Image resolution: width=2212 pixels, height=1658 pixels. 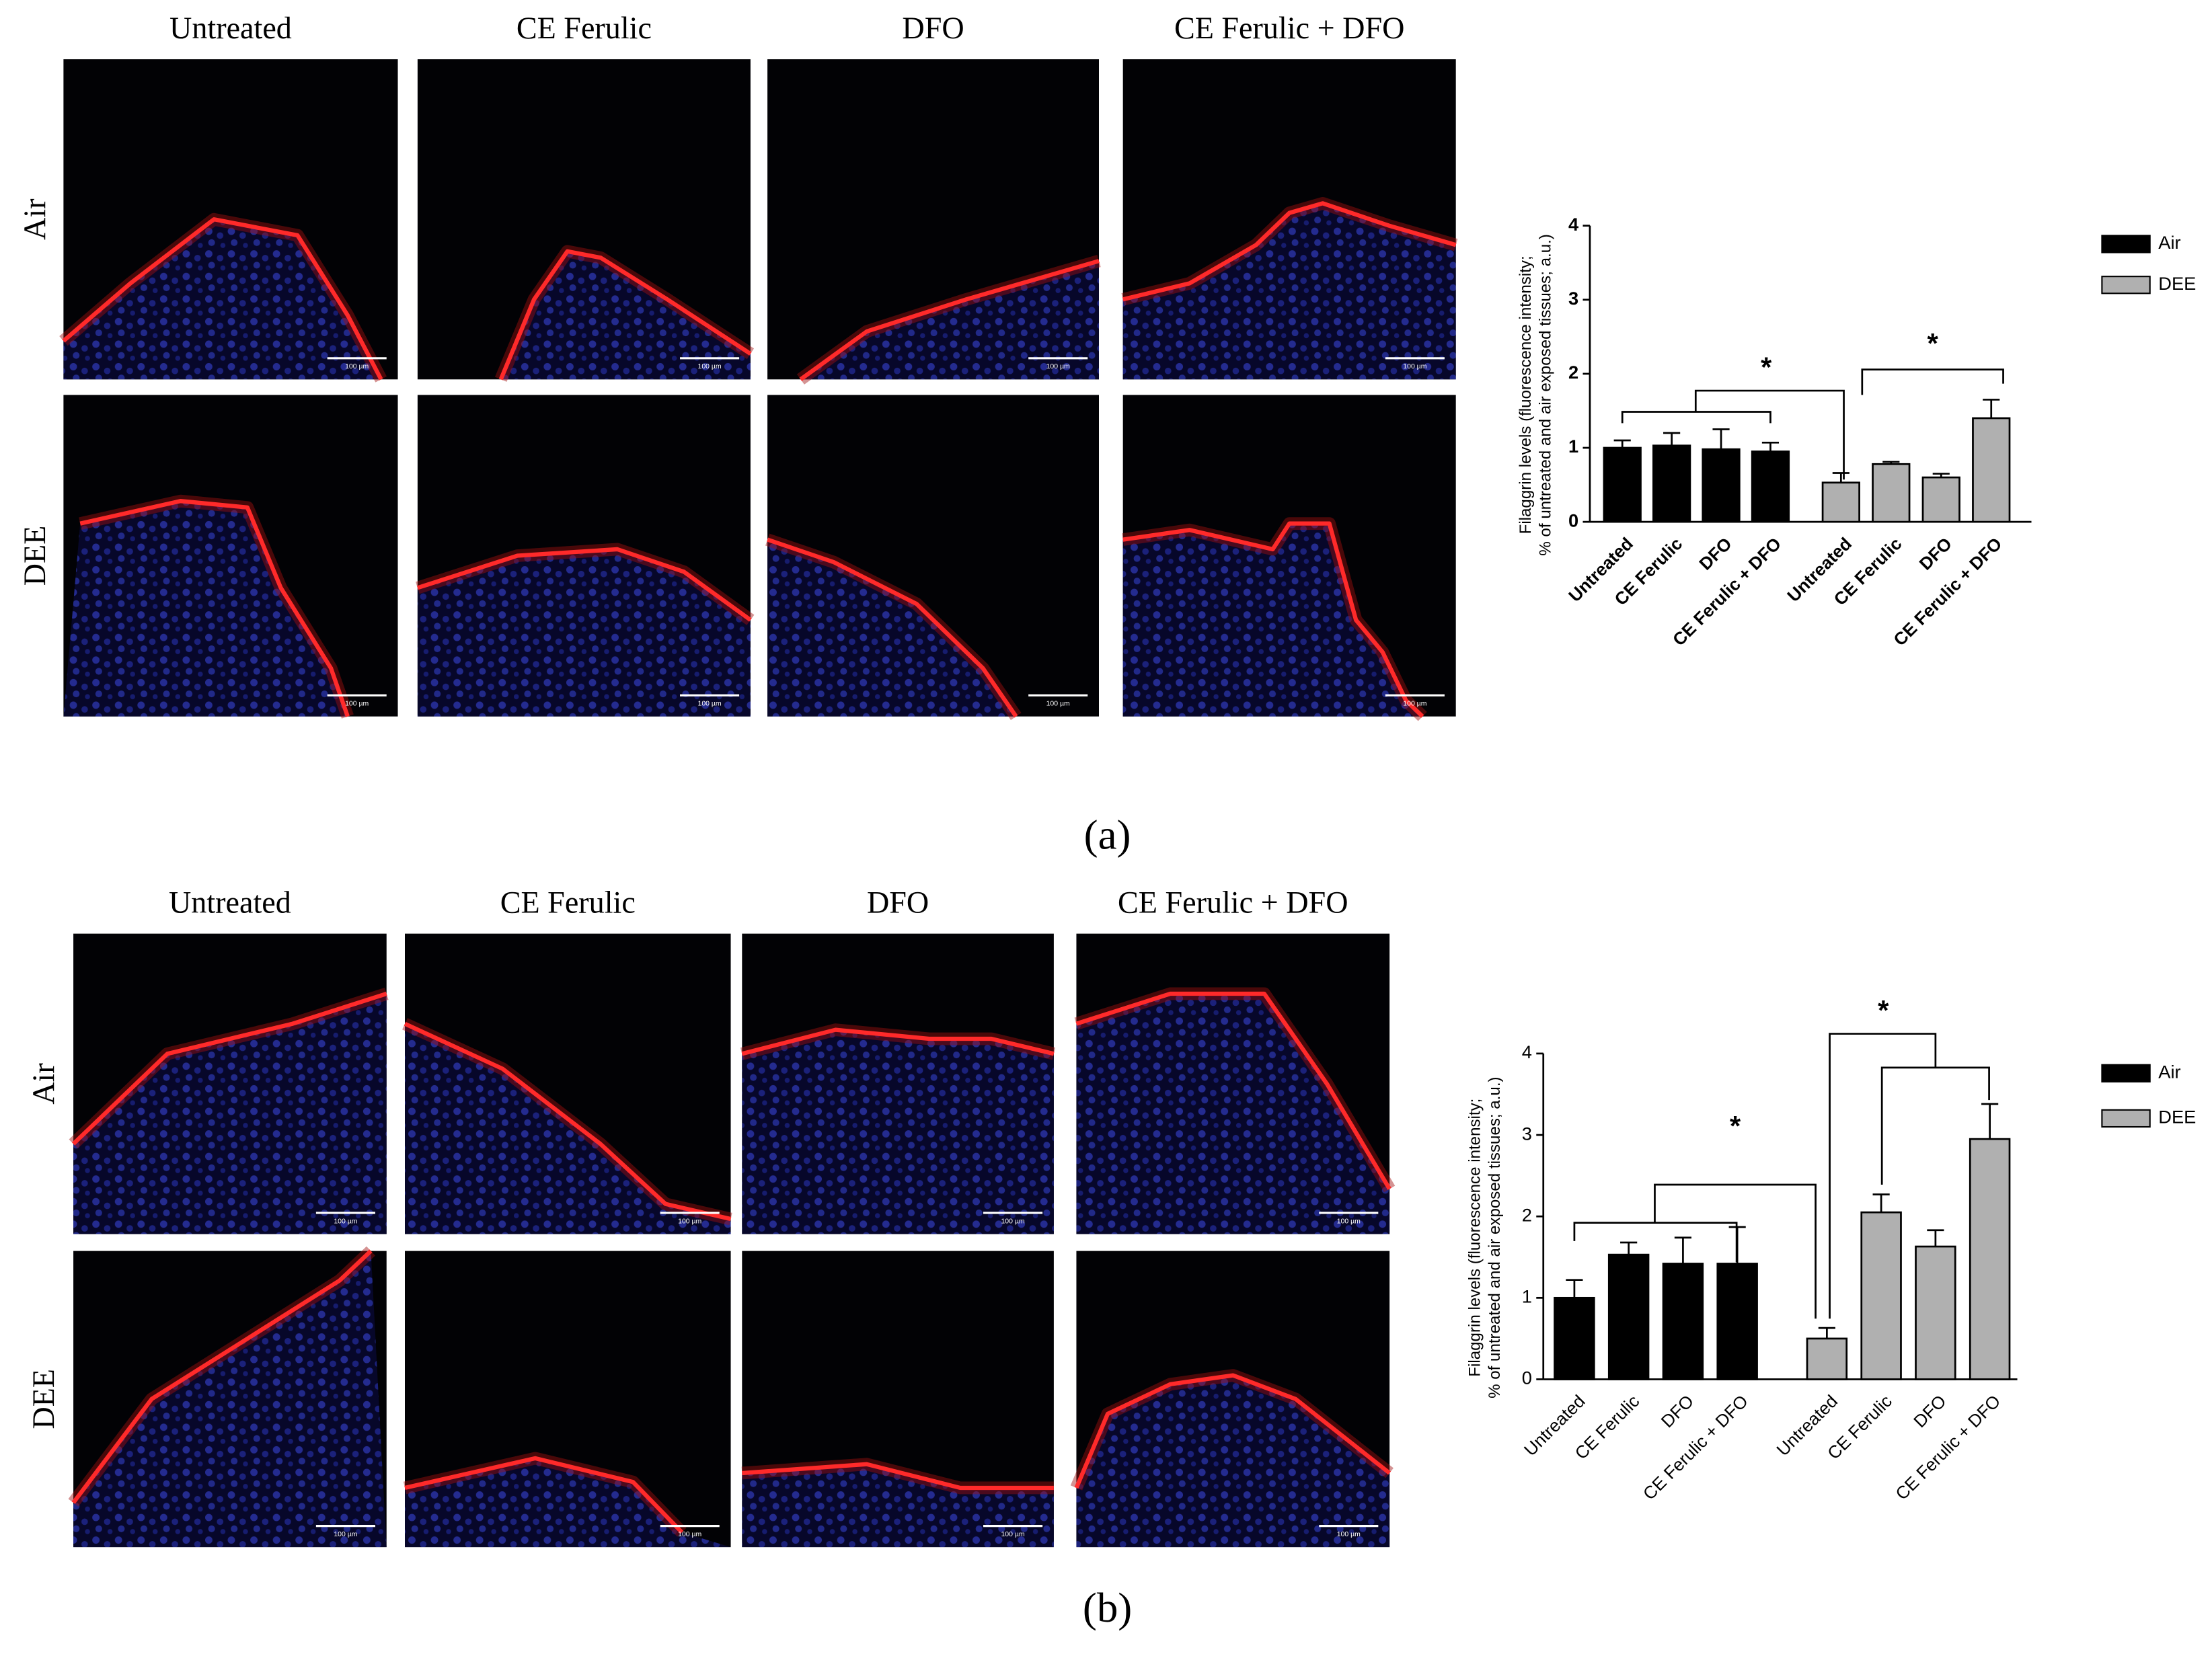 I want to click on y-tick-label: 3, so click(x=1573, y=298).